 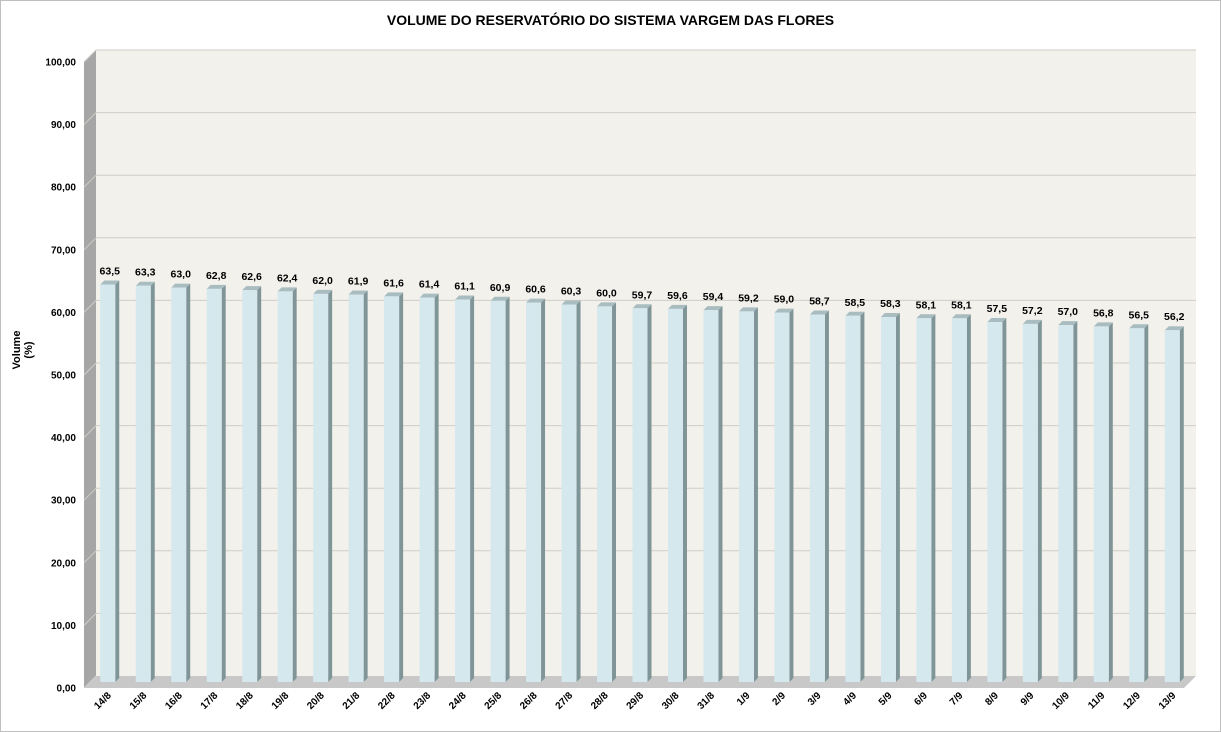 What do you see at coordinates (429, 285) in the screenshot?
I see `data-label: 61,4` at bounding box center [429, 285].